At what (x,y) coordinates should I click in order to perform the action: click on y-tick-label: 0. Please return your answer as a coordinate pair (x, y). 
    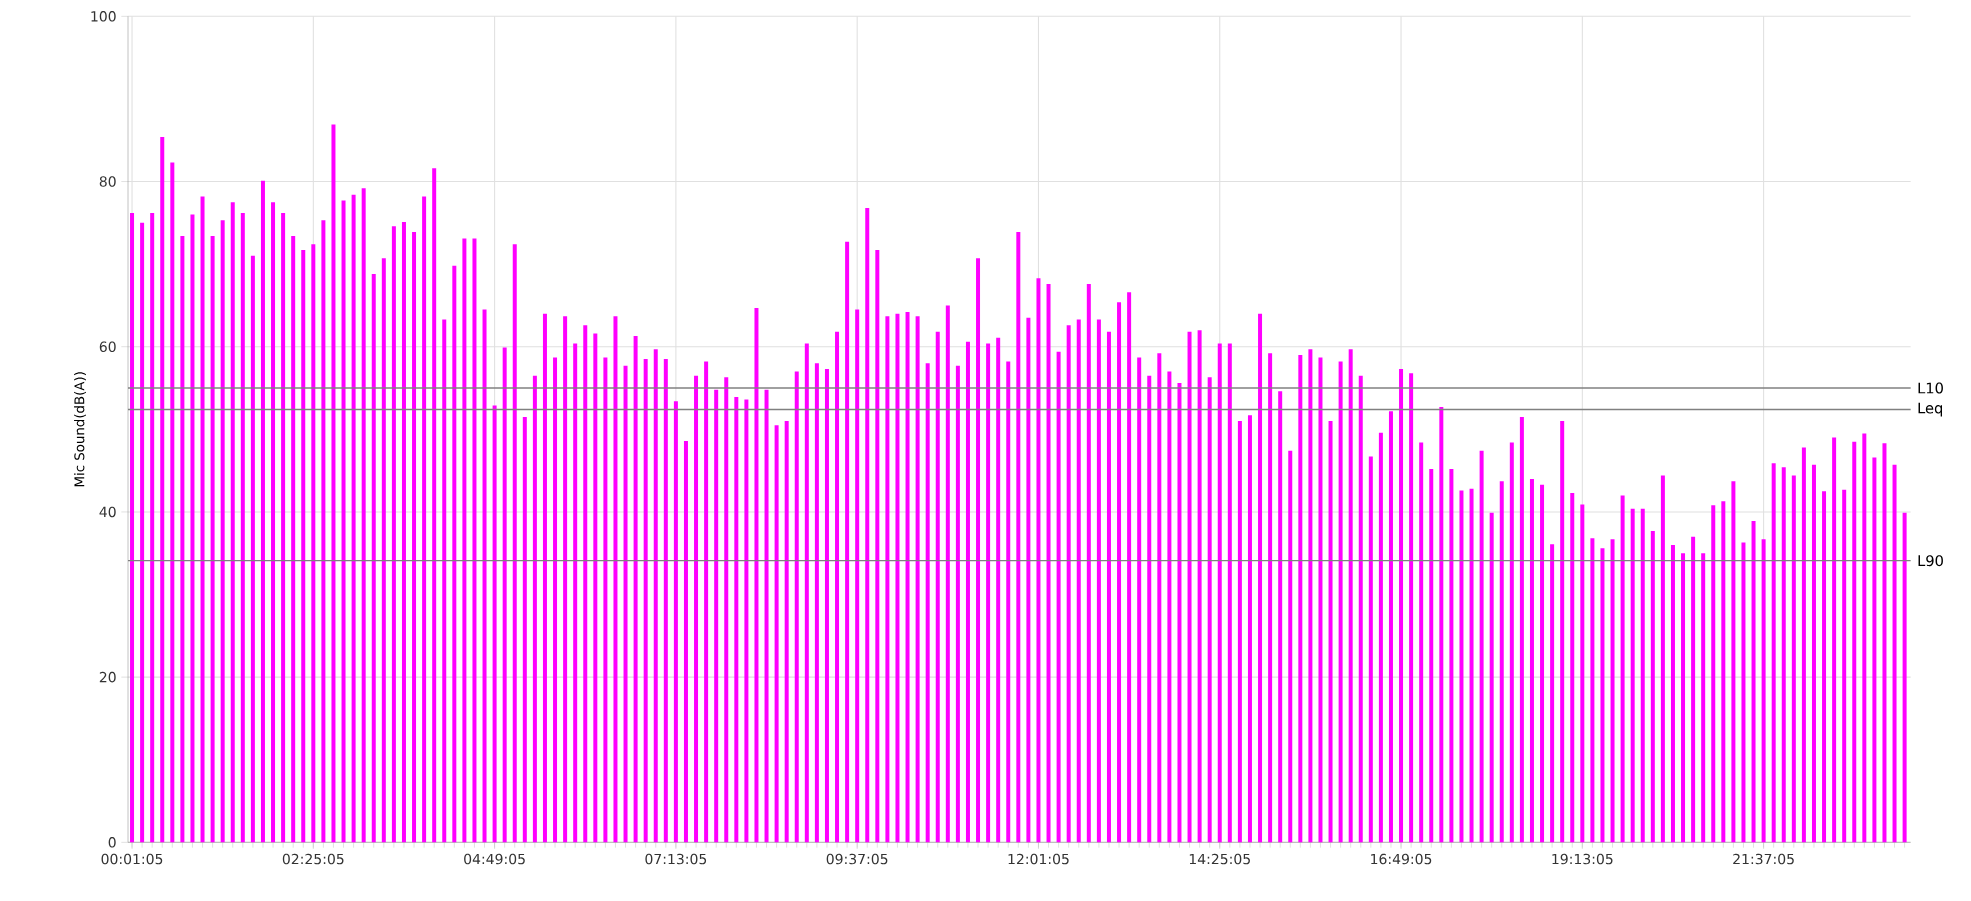
    Looking at the image, I should click on (112, 842).